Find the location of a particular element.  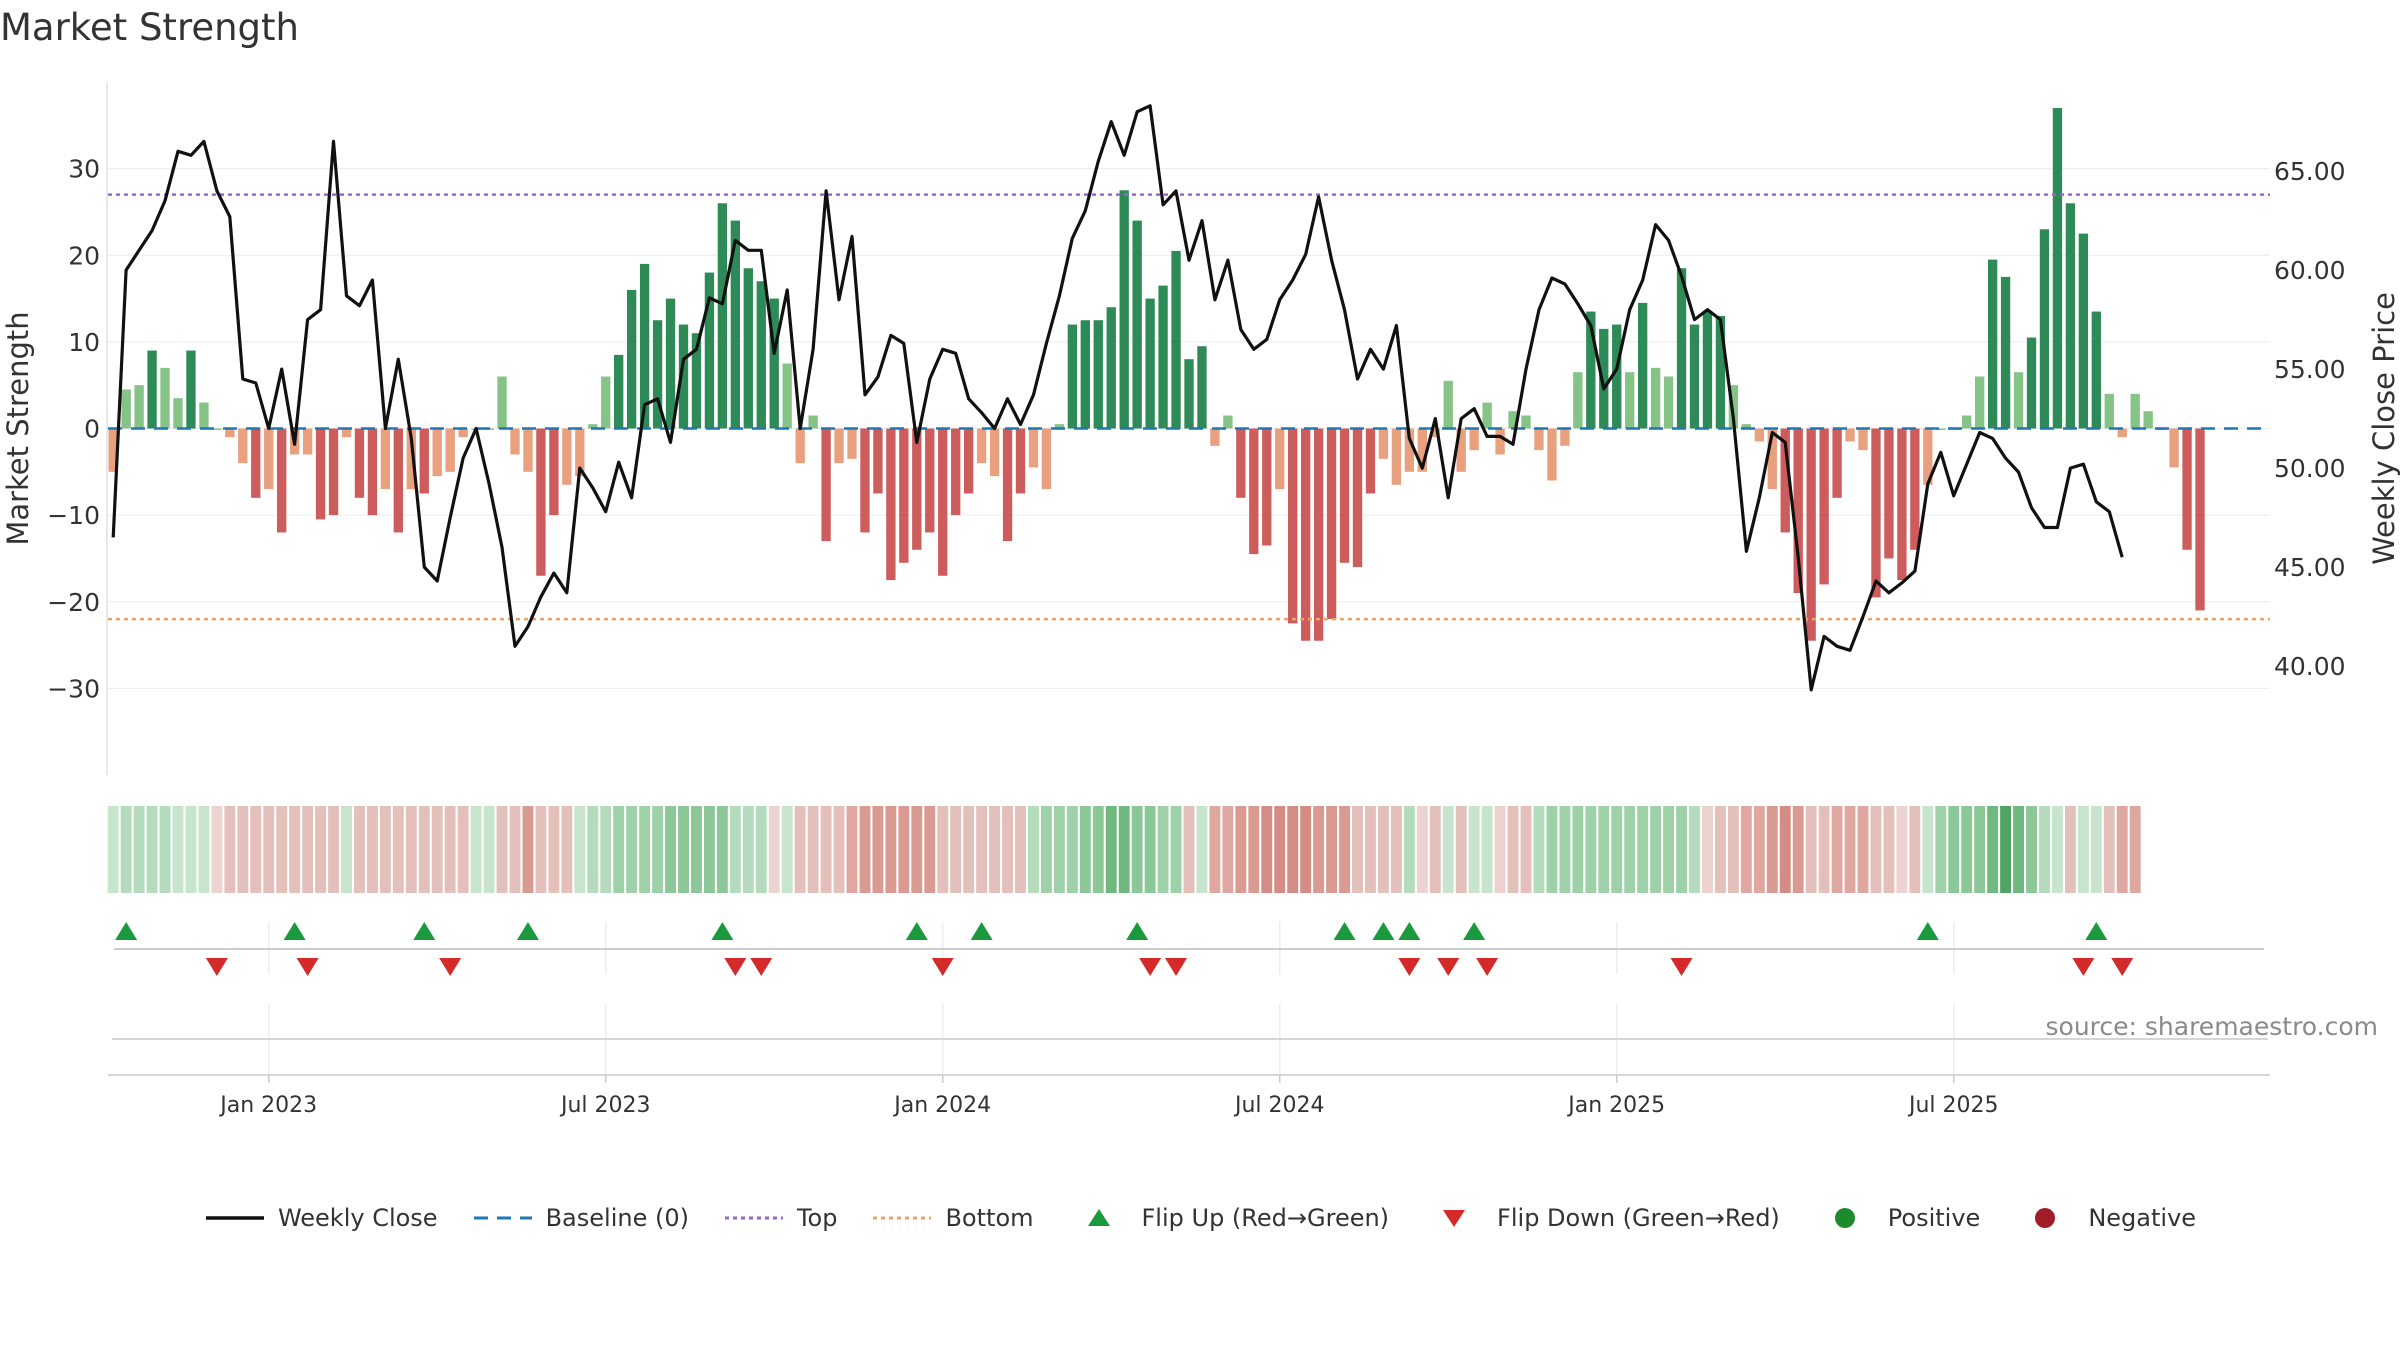

left-tick-label: 10 is located at coordinates (84, 342).